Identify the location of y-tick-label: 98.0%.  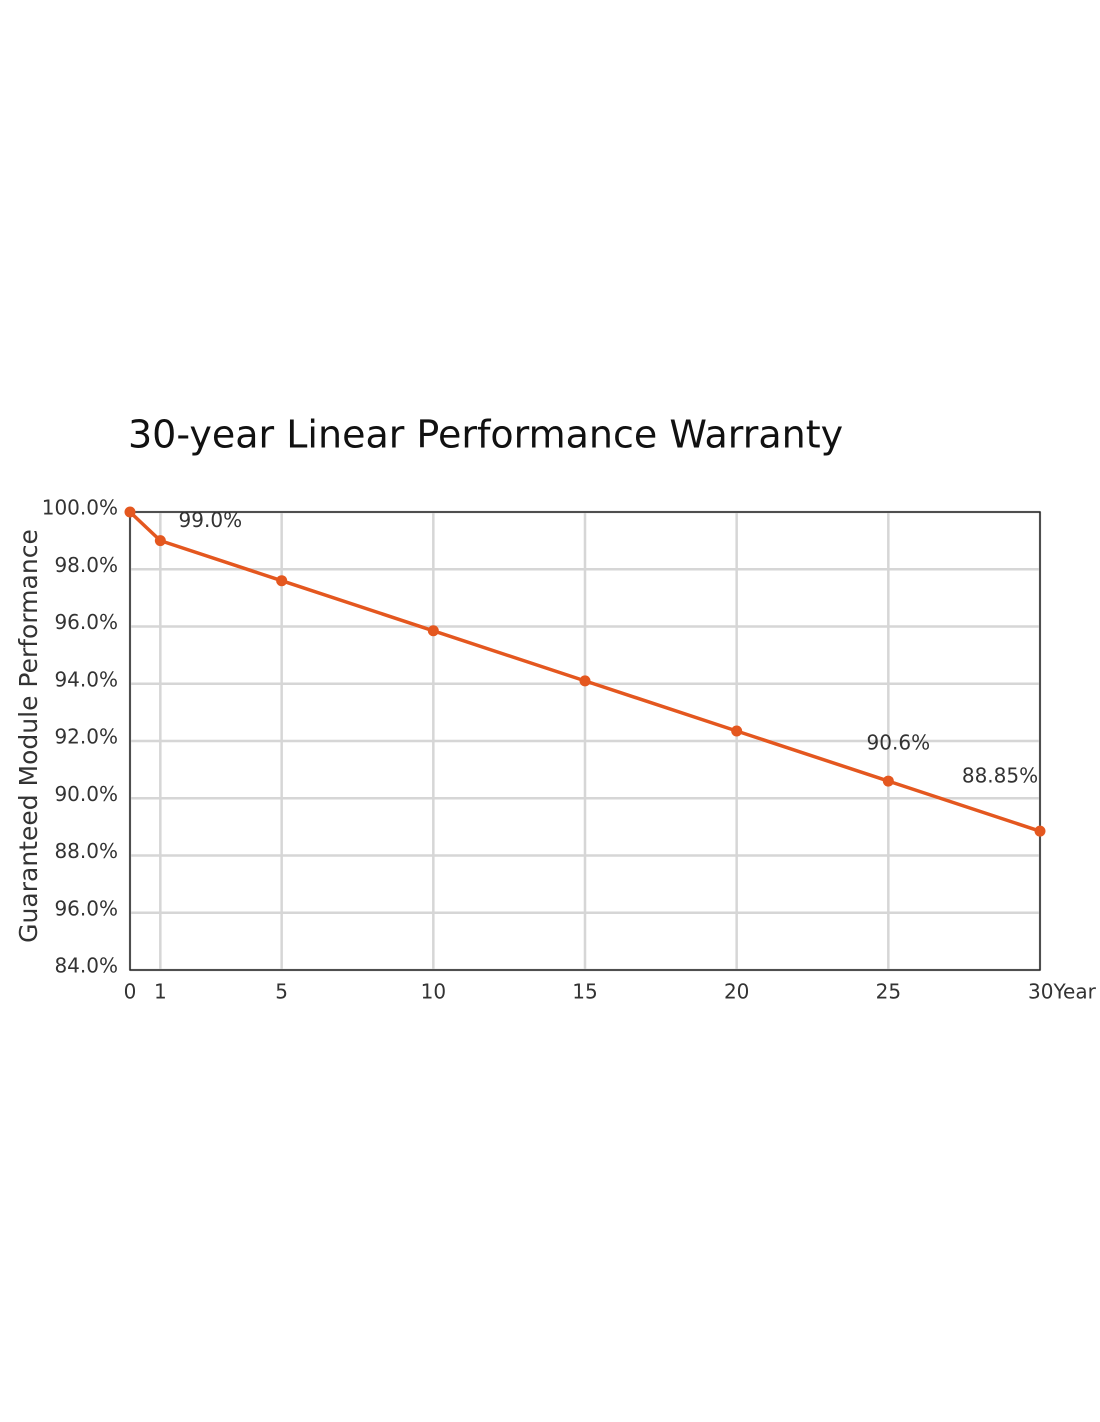
(86, 565).